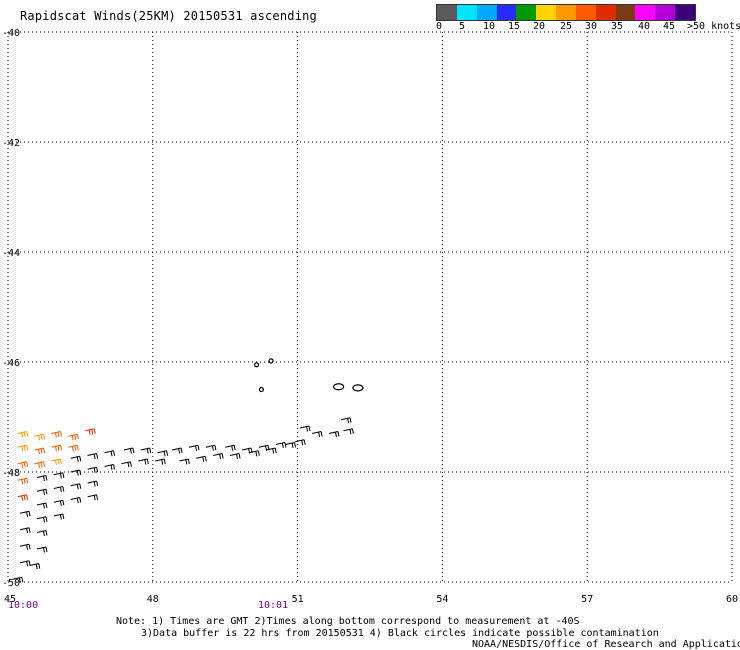  What do you see at coordinates (439, 26) in the screenshot?
I see `legend-label-0: 0` at bounding box center [439, 26].